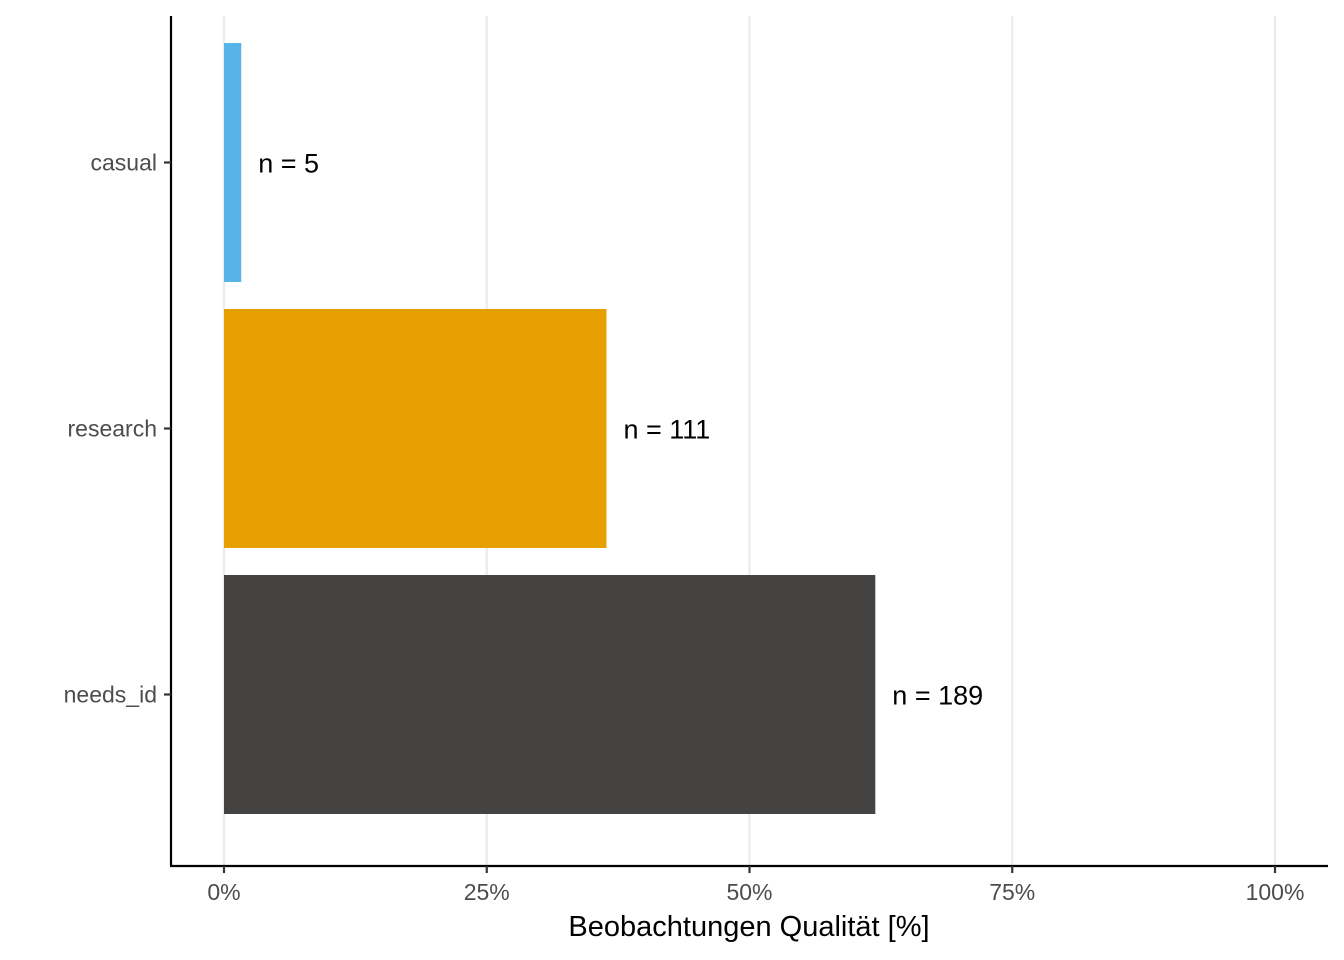  What do you see at coordinates (1275, 892) in the screenshot?
I see `x-tick-label-100: 100%` at bounding box center [1275, 892].